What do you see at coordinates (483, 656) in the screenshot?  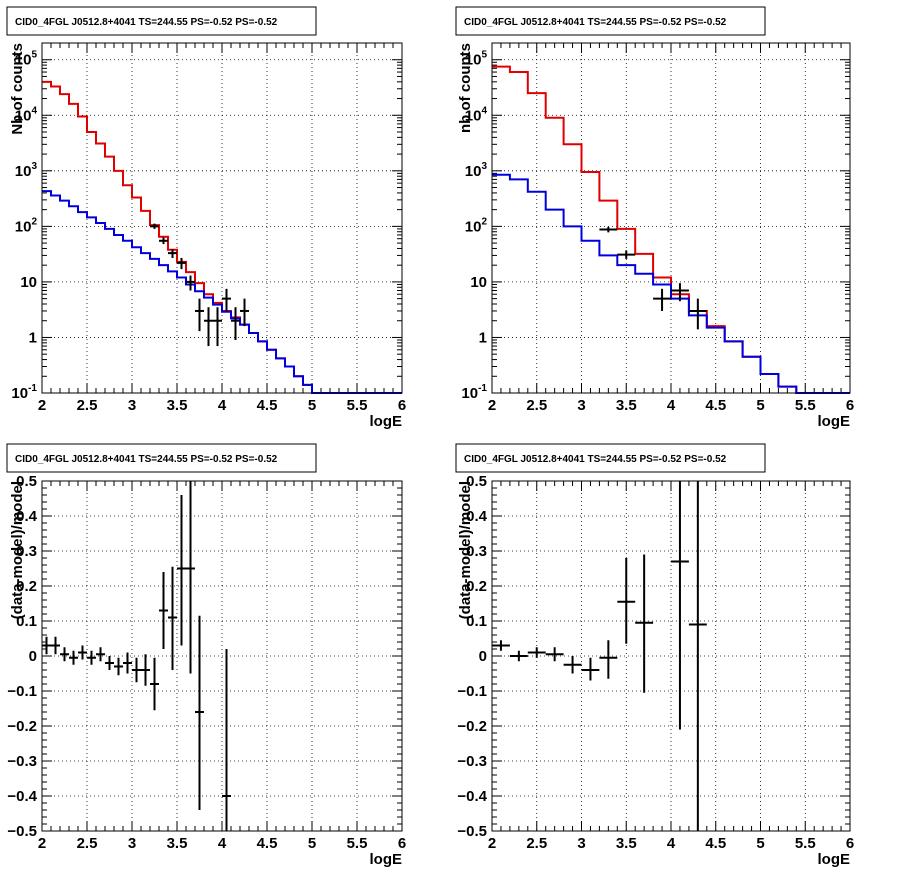 I see `y-tick-label: 0` at bounding box center [483, 656].